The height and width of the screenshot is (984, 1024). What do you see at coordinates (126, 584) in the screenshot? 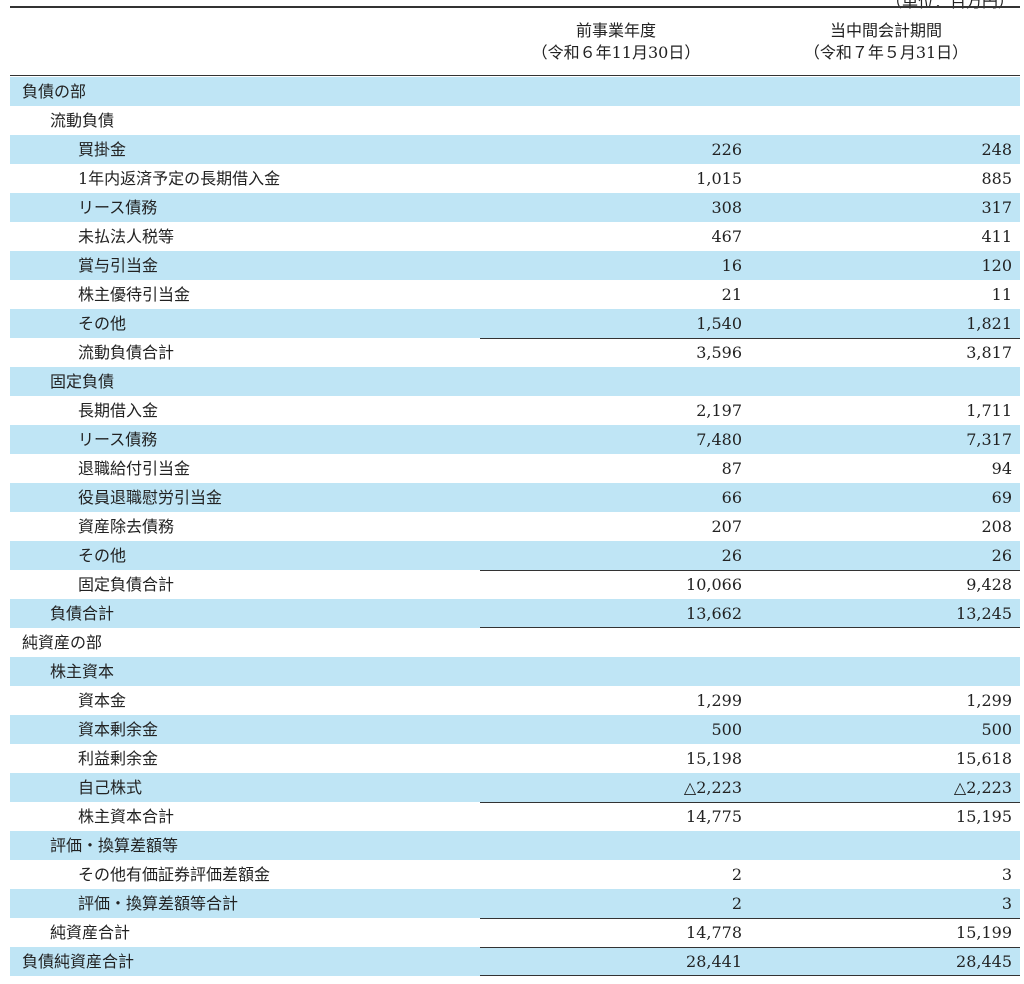
I see `row-label: 固定負債合計` at bounding box center [126, 584].